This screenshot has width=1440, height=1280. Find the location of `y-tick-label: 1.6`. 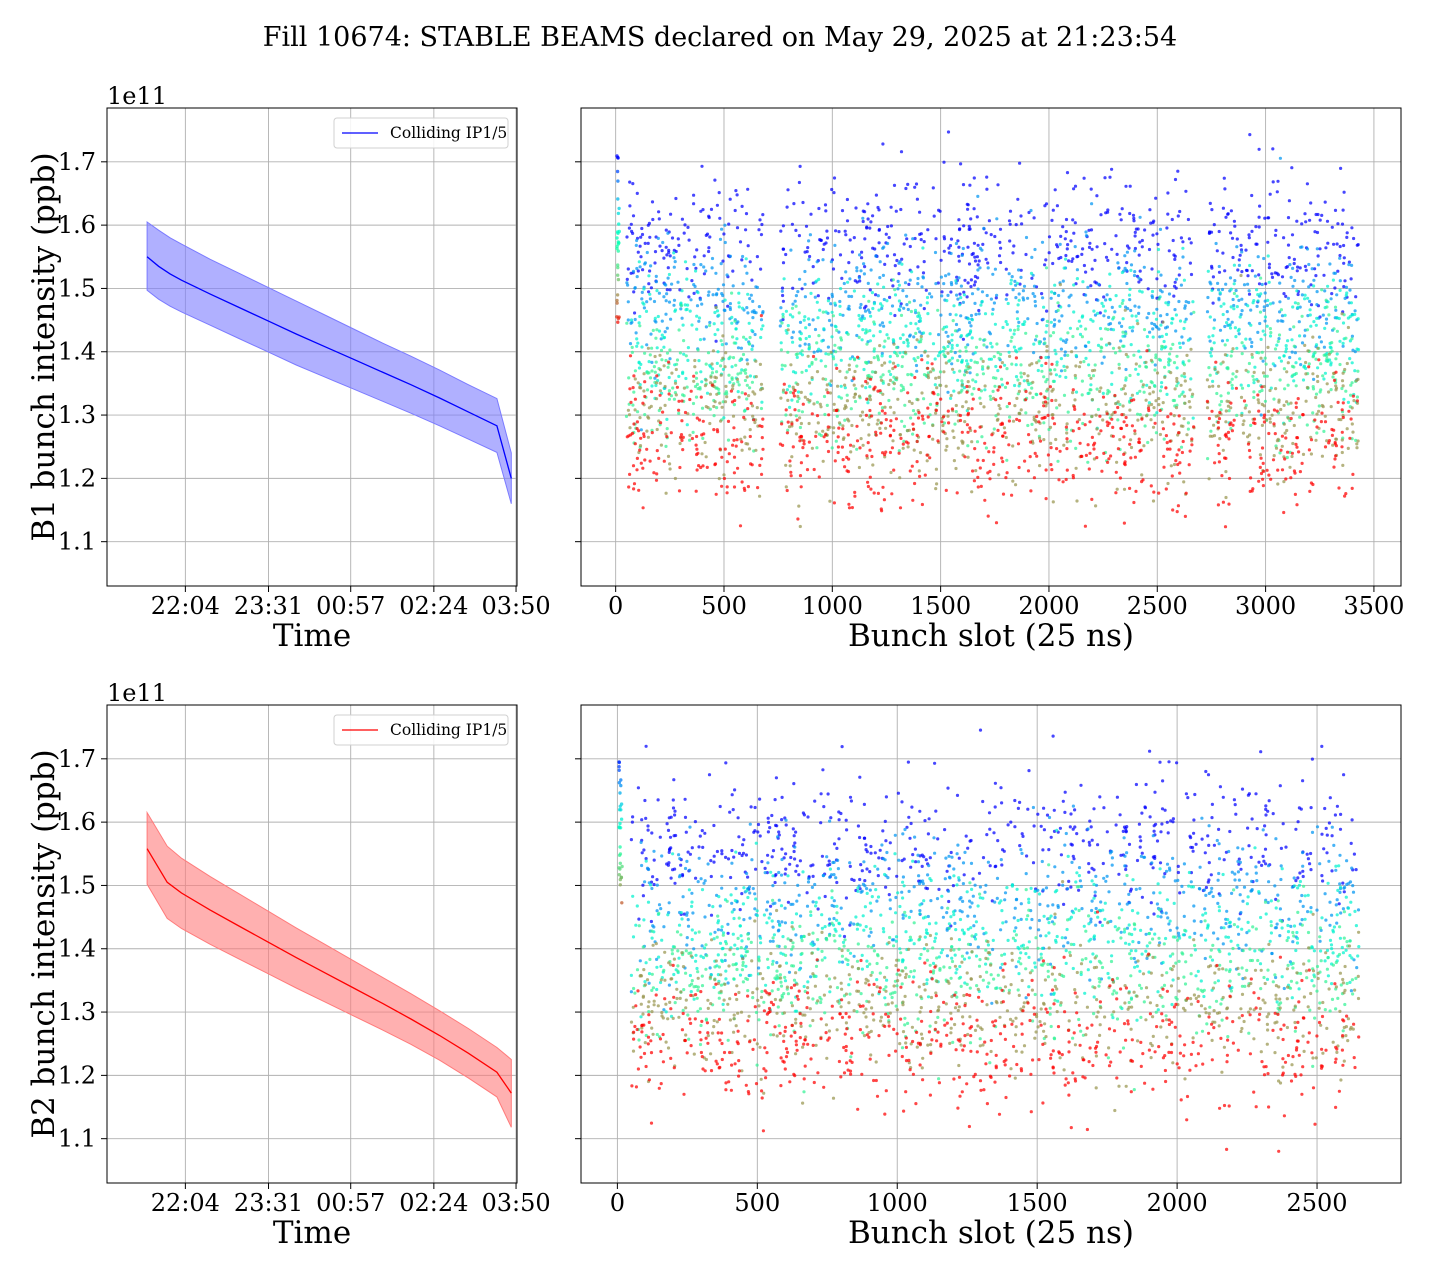

y-tick-label: 1.6 is located at coordinates (77, 822).